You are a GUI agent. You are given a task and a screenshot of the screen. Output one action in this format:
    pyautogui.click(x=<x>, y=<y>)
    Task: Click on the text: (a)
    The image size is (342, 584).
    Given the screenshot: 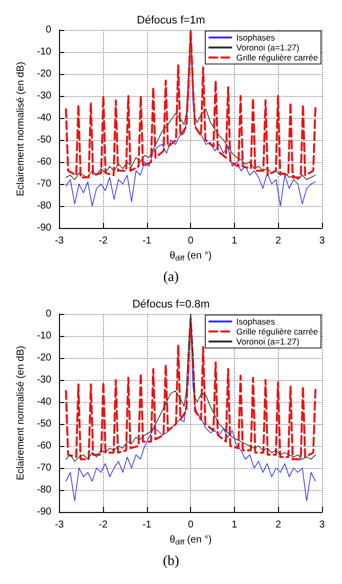 What is the action you would take?
    pyautogui.click(x=171, y=278)
    